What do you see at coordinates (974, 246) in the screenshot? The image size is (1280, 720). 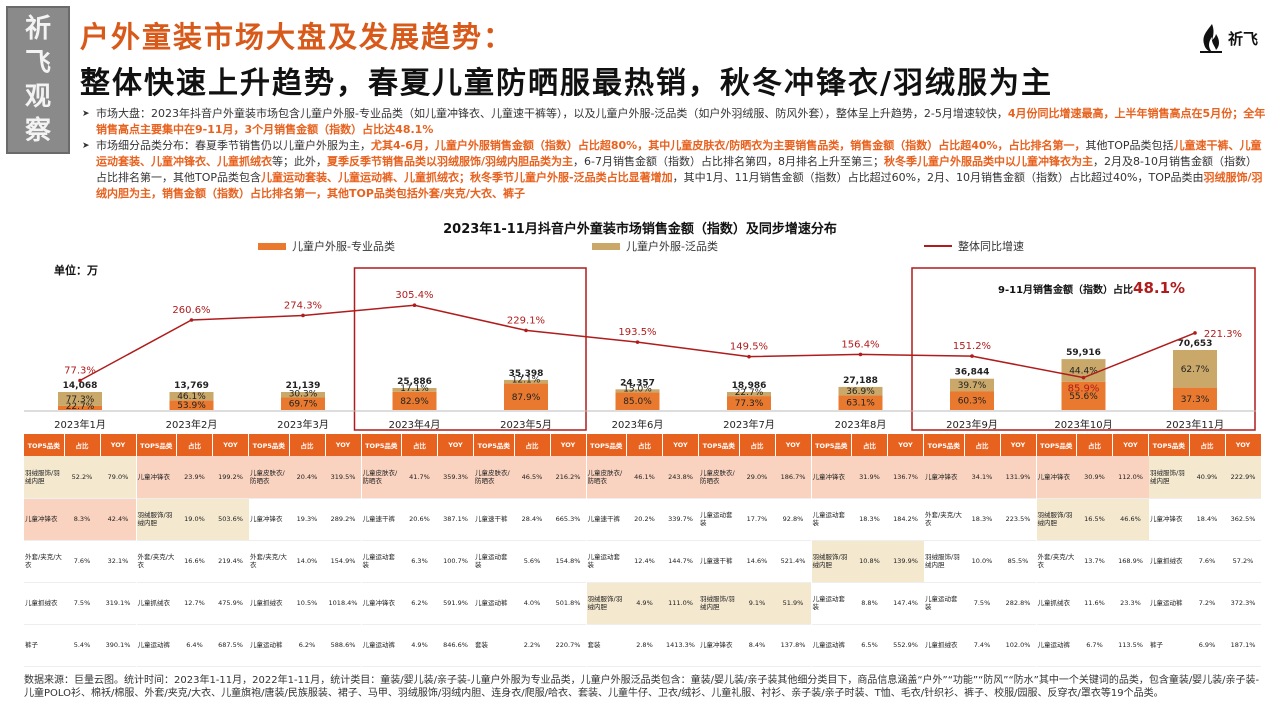 I see `legend-item-yoy: 整体同比增速` at bounding box center [974, 246].